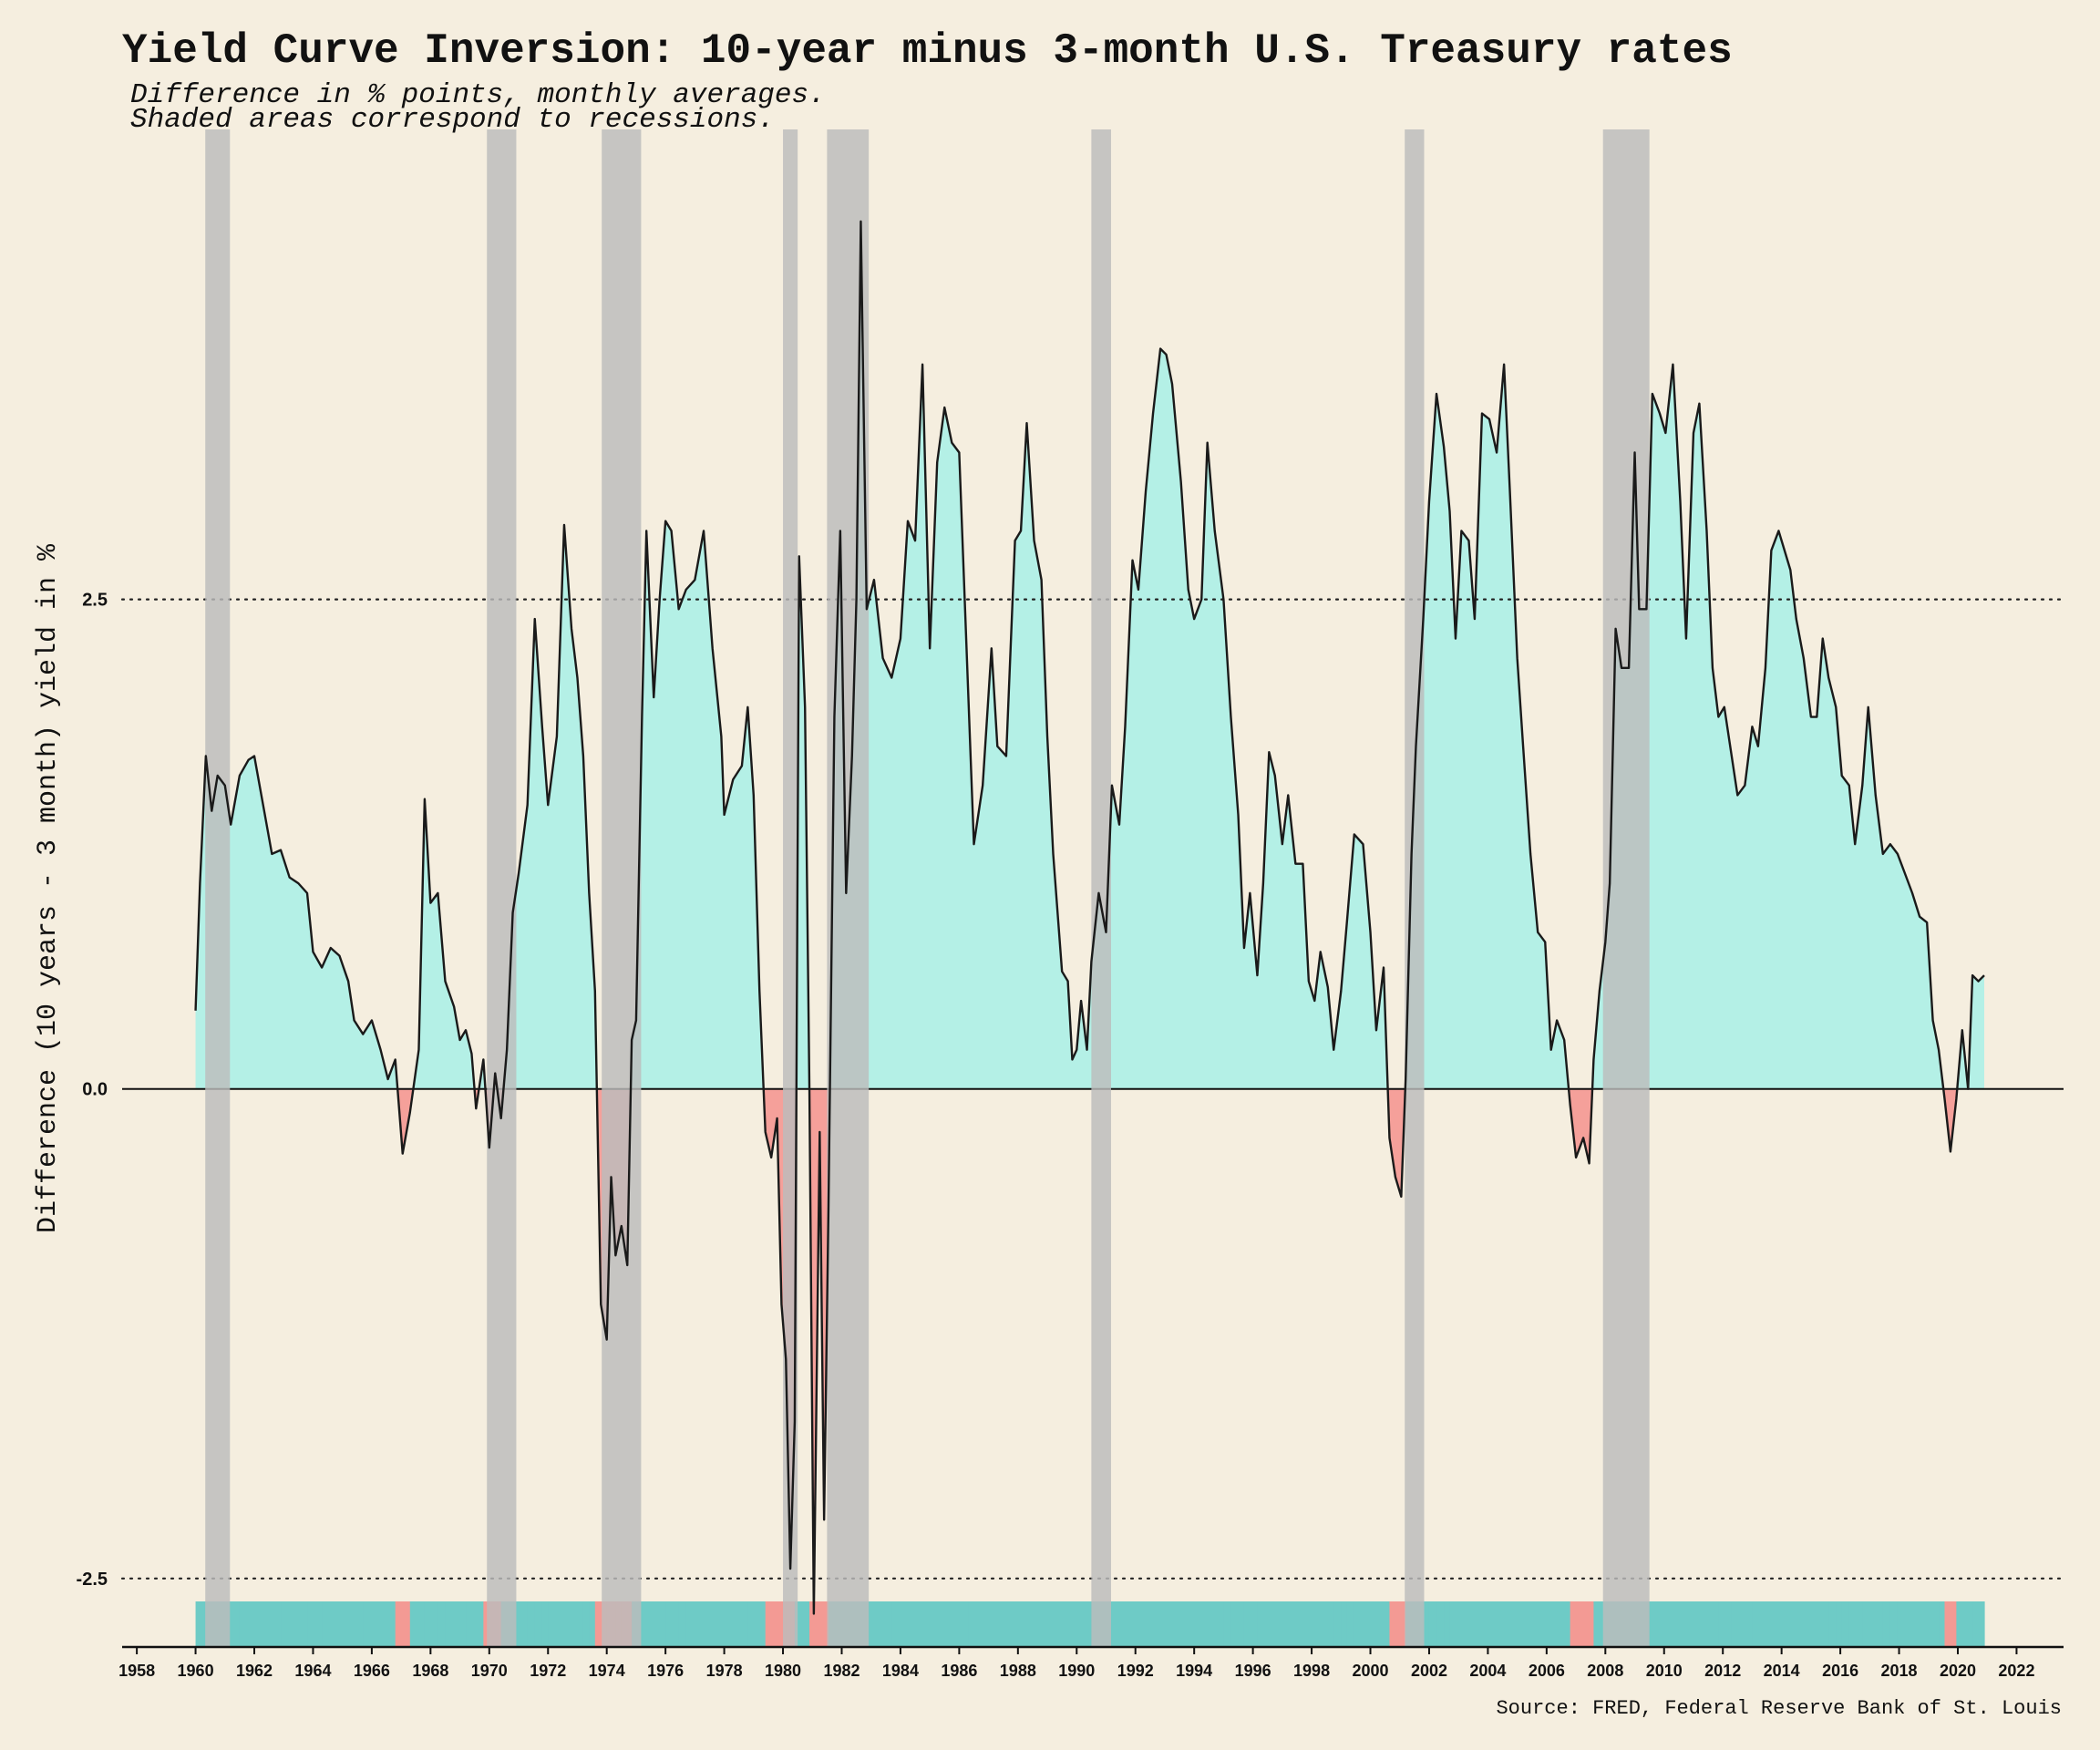  I want to click on x-tick-label: 1978, so click(724, 1671).